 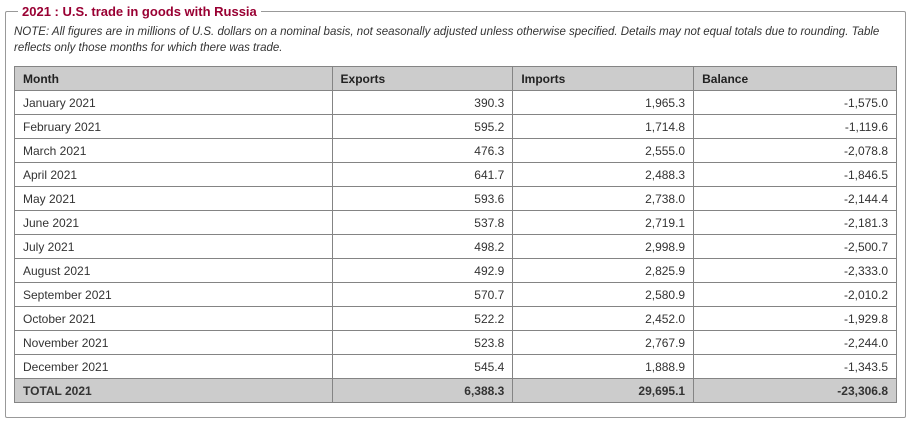 What do you see at coordinates (603, 391) in the screenshot?
I see `imports-cell: 29,695.1` at bounding box center [603, 391].